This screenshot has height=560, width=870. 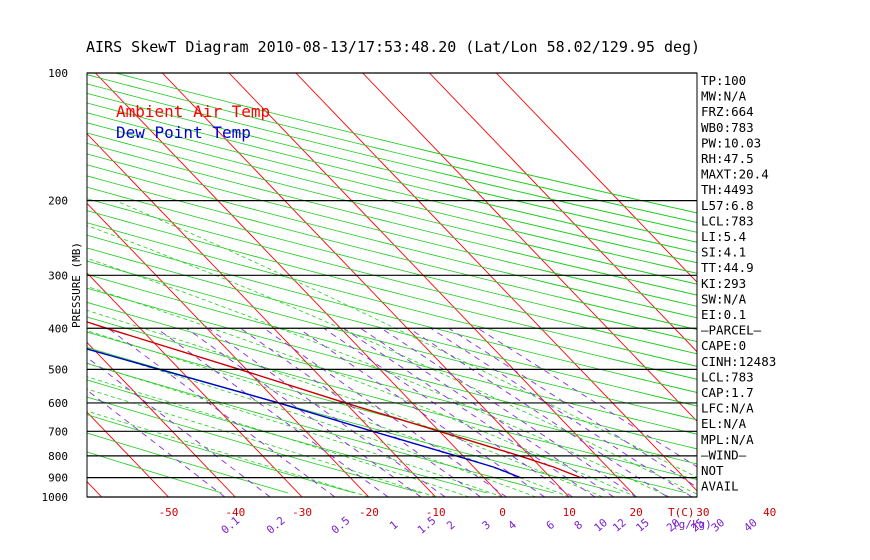 What do you see at coordinates (724, 454) in the screenshot?
I see `index-entry: –WIND–` at bounding box center [724, 454].